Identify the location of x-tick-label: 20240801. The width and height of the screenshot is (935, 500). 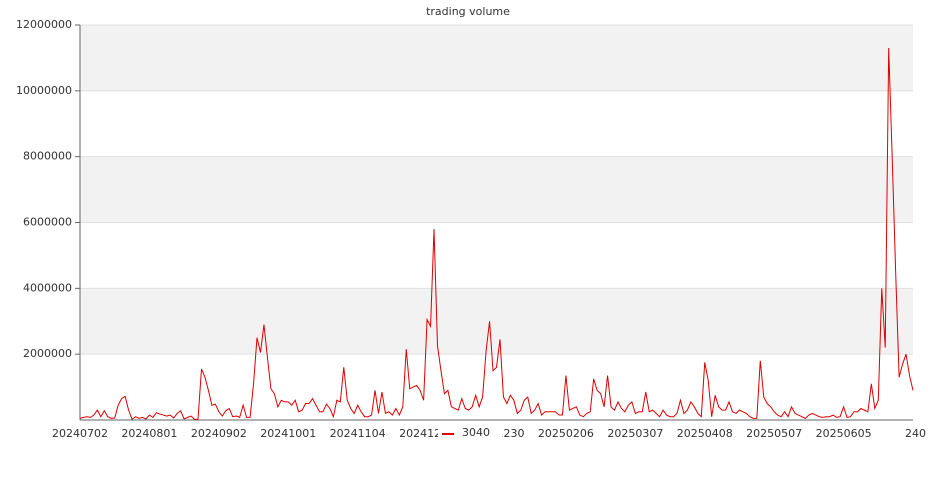
(149, 433).